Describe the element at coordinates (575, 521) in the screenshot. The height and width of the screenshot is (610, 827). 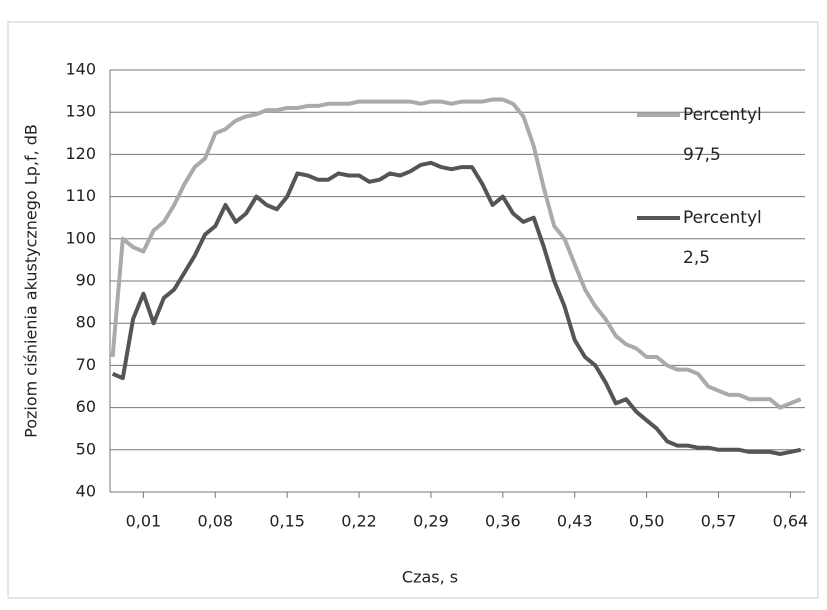
I see `x-tick-label: 0,43` at that location.